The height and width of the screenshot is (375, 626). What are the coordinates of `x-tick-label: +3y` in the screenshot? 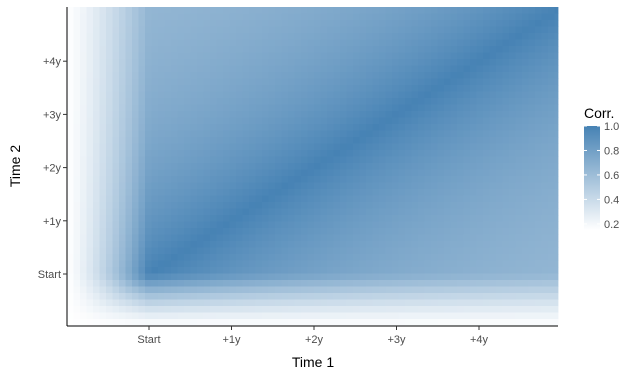 It's located at (396, 340).